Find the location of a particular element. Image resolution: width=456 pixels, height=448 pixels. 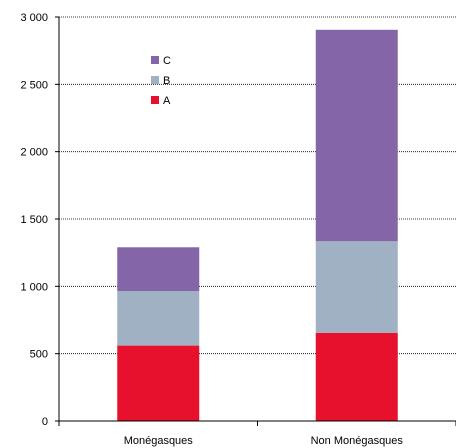

y-tick-labels: 0 500 1 000 1 500 2 000 2 500 3 000 is located at coordinates (34, 220).